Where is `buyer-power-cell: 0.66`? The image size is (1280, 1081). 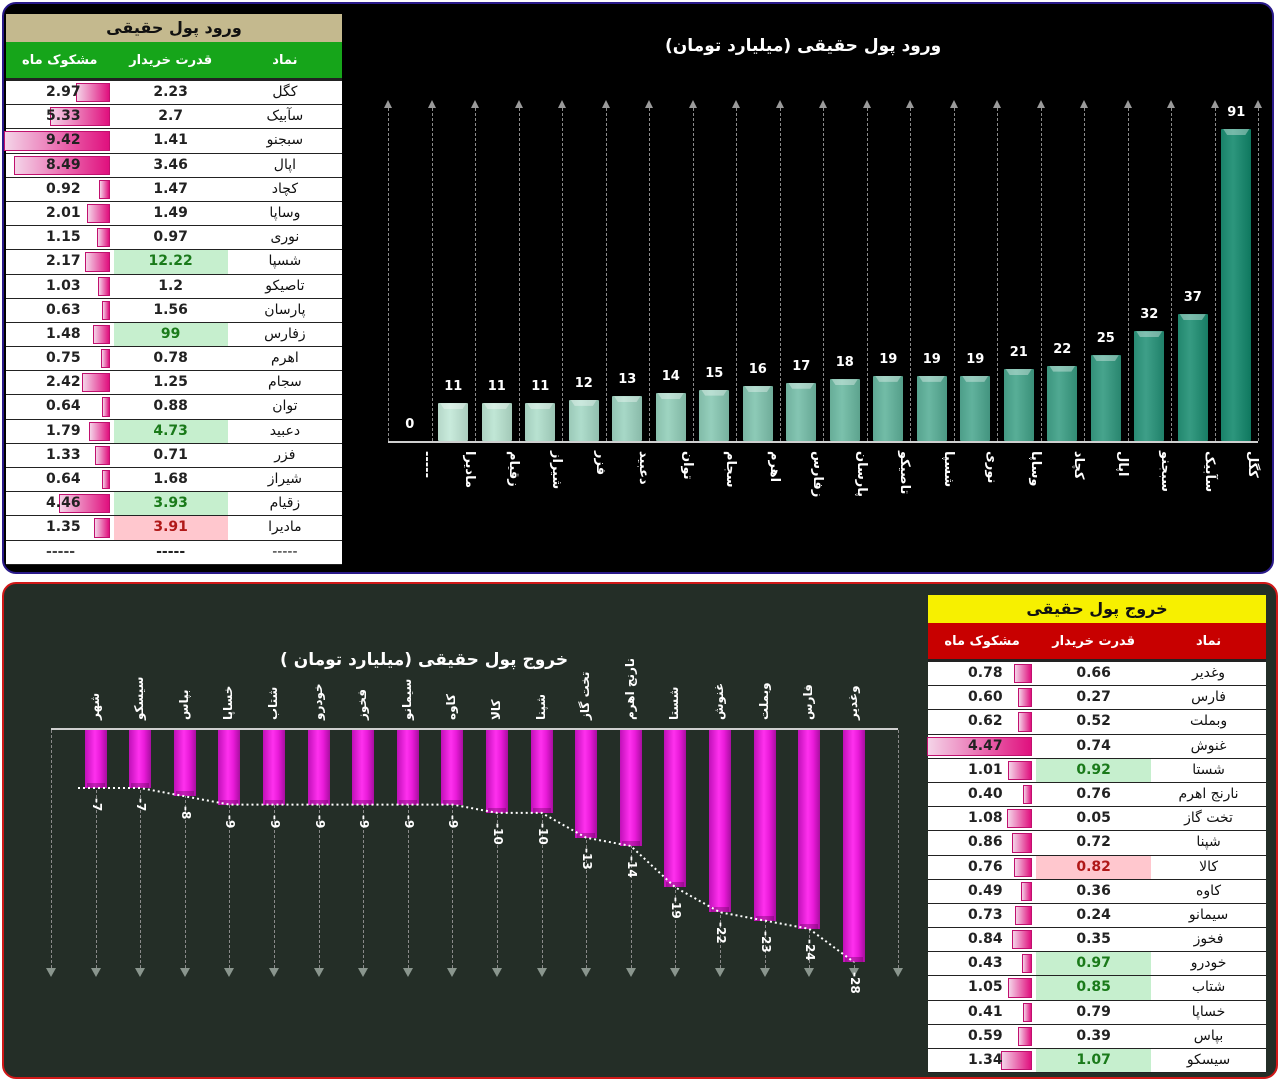 buyer-power-cell: 0.66 is located at coordinates (1093, 673).